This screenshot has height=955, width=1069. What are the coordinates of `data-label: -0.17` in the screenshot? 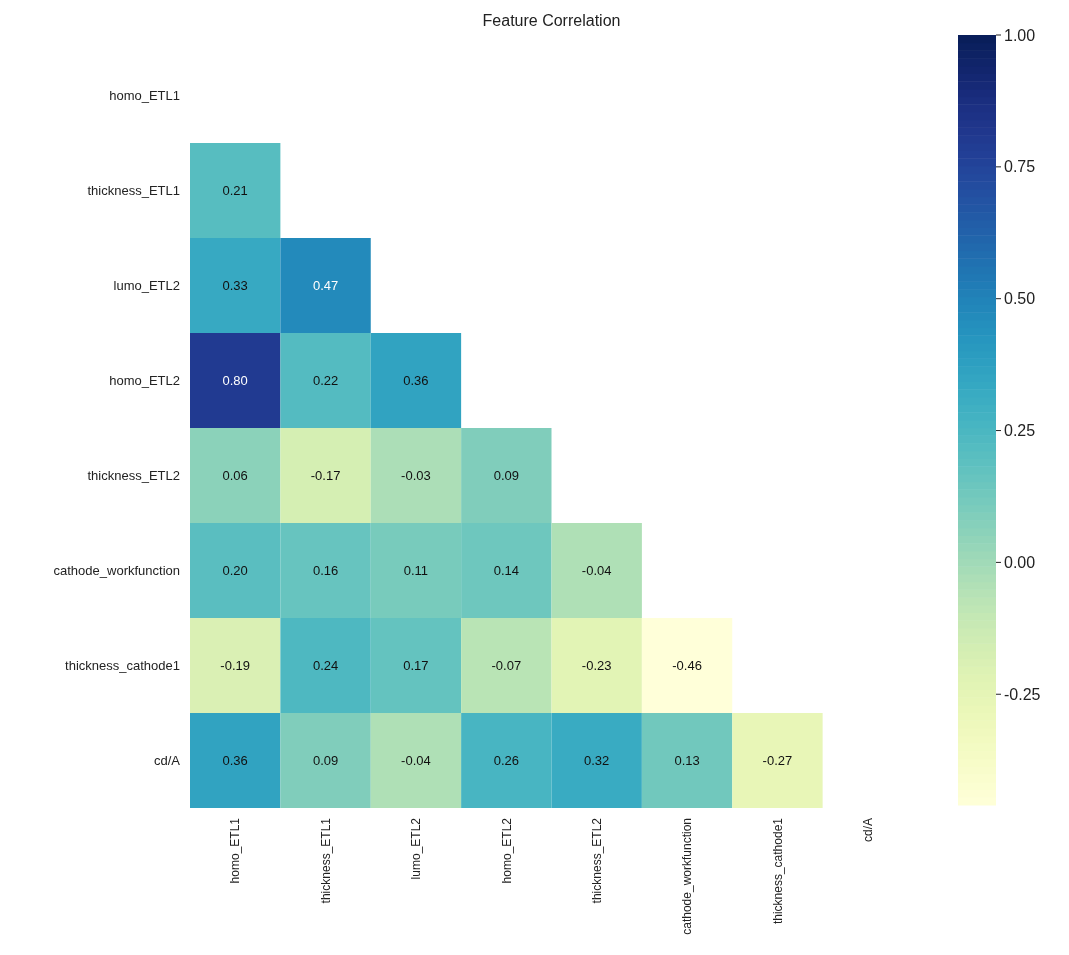 It's located at (325, 476).